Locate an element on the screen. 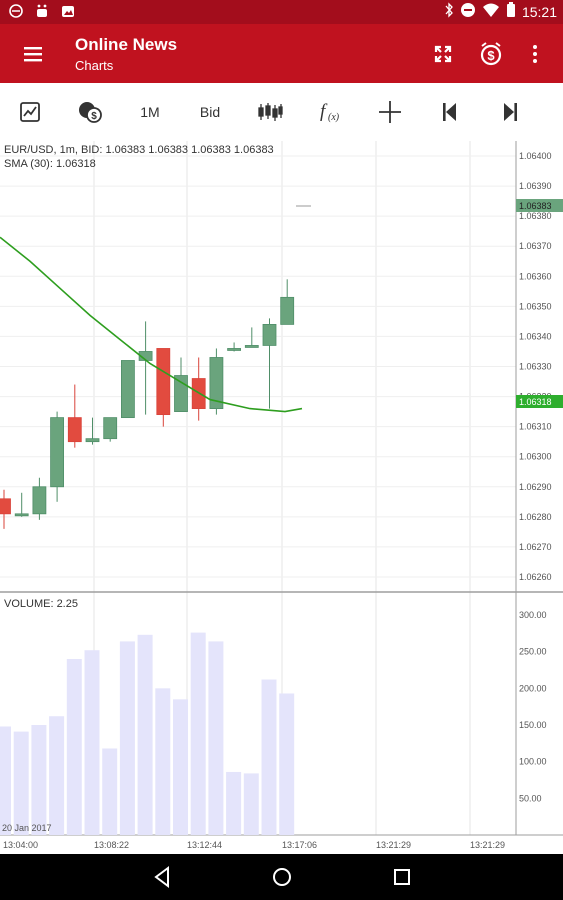 The image size is (563, 900). crosshair-icon is located at coordinates (390, 112).